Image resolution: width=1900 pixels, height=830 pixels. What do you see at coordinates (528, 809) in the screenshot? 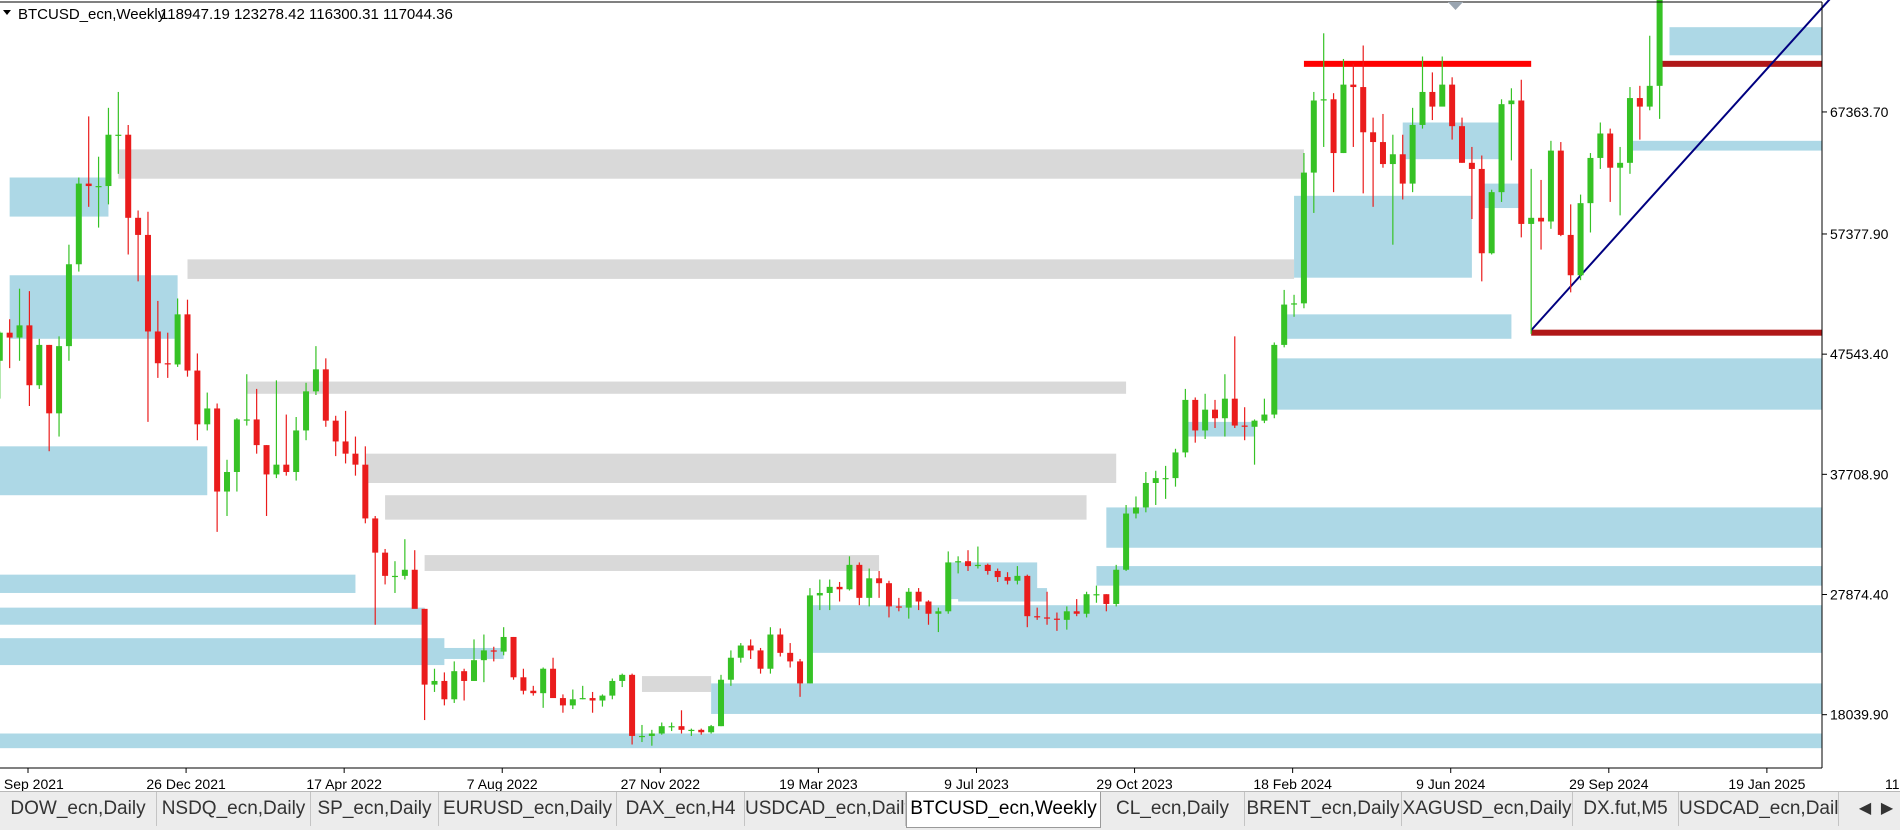
I see `tab-eurusd-ecn-daily: EURUSD_ecn,Daily` at bounding box center [528, 809].